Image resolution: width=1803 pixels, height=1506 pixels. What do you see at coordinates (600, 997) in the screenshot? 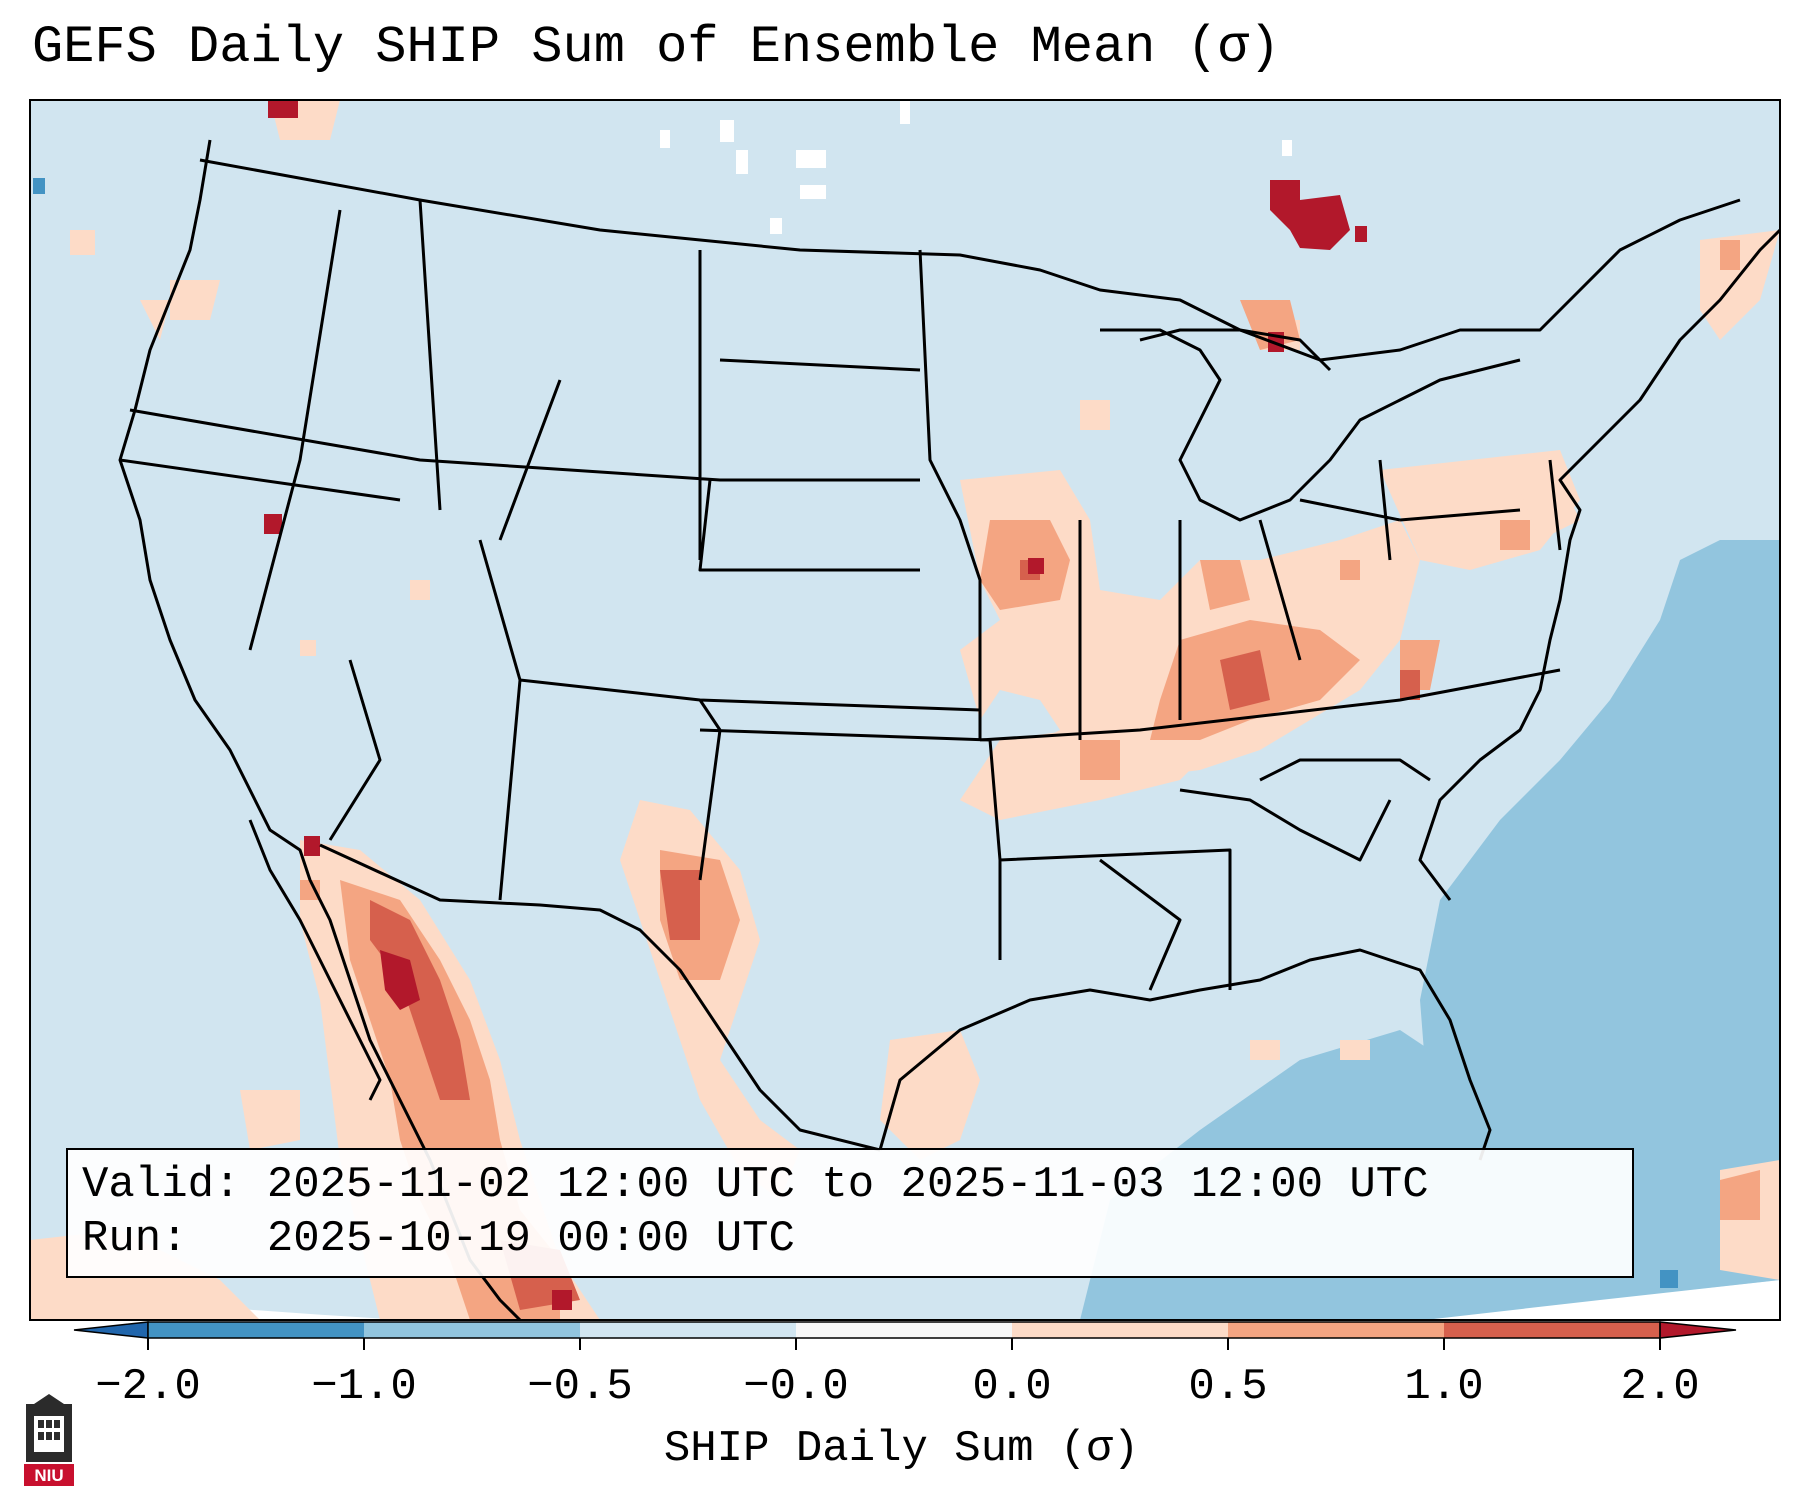
I see `us-mexico-border` at bounding box center [600, 997].